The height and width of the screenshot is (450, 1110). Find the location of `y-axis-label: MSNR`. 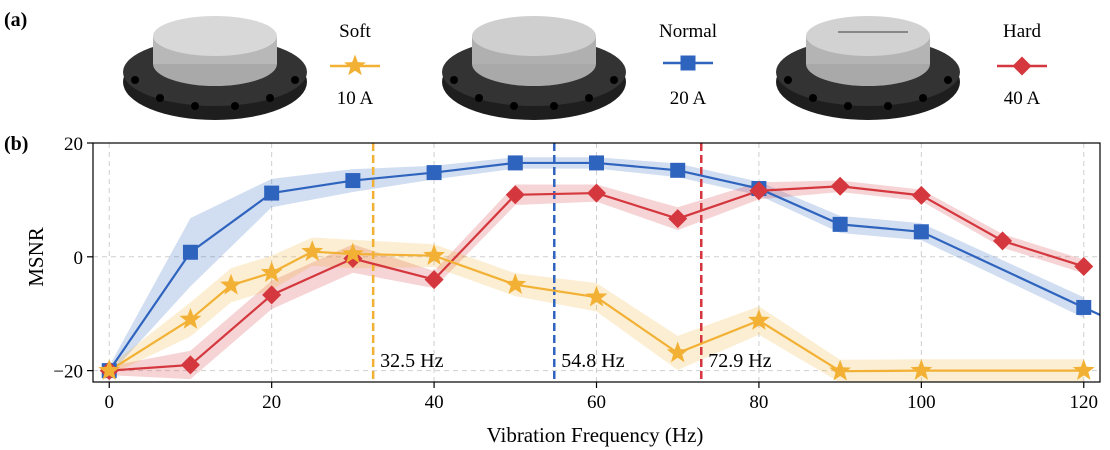

y-axis-label: MSNR is located at coordinates (36, 257).